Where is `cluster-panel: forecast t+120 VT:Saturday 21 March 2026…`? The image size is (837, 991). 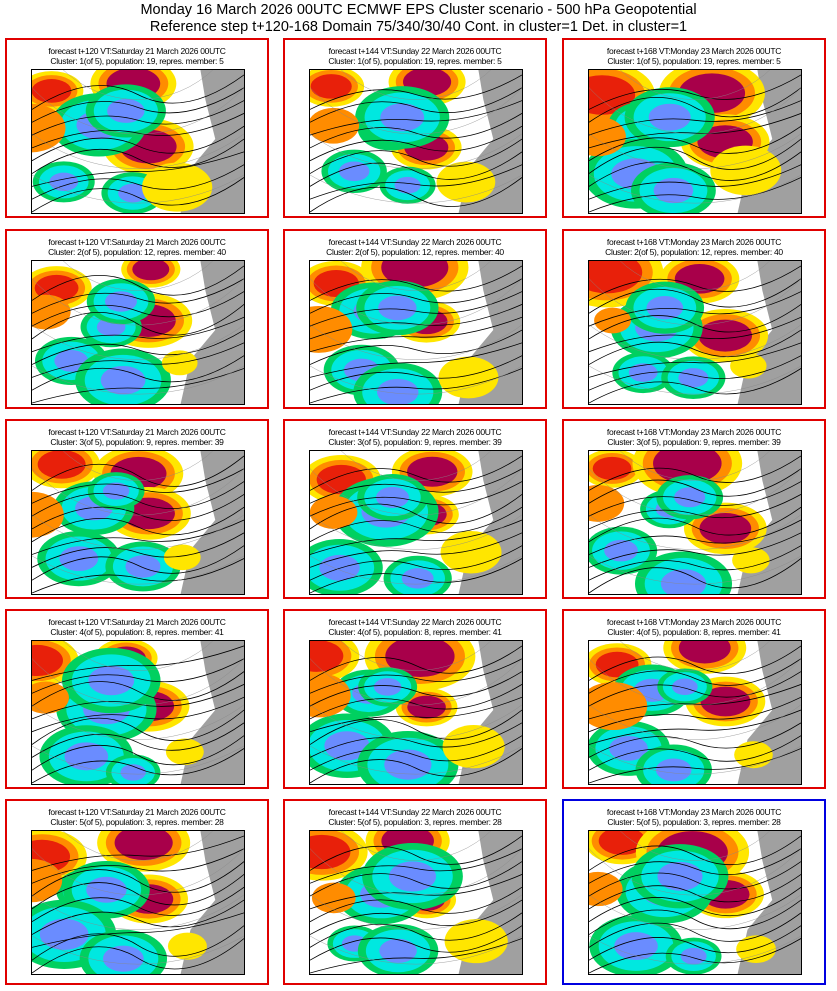 cluster-panel: forecast t+120 VT:Saturday 21 March 2026… is located at coordinates (137, 892).